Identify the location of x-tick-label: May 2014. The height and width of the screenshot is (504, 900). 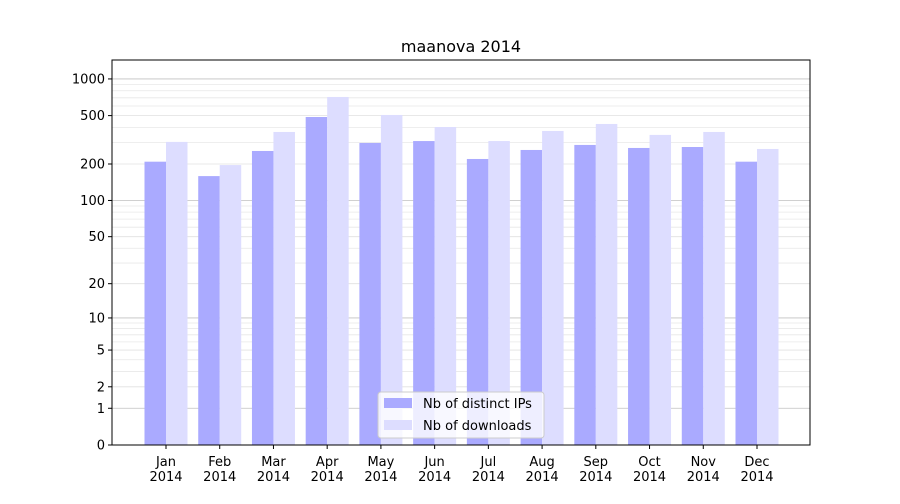
(380, 470).